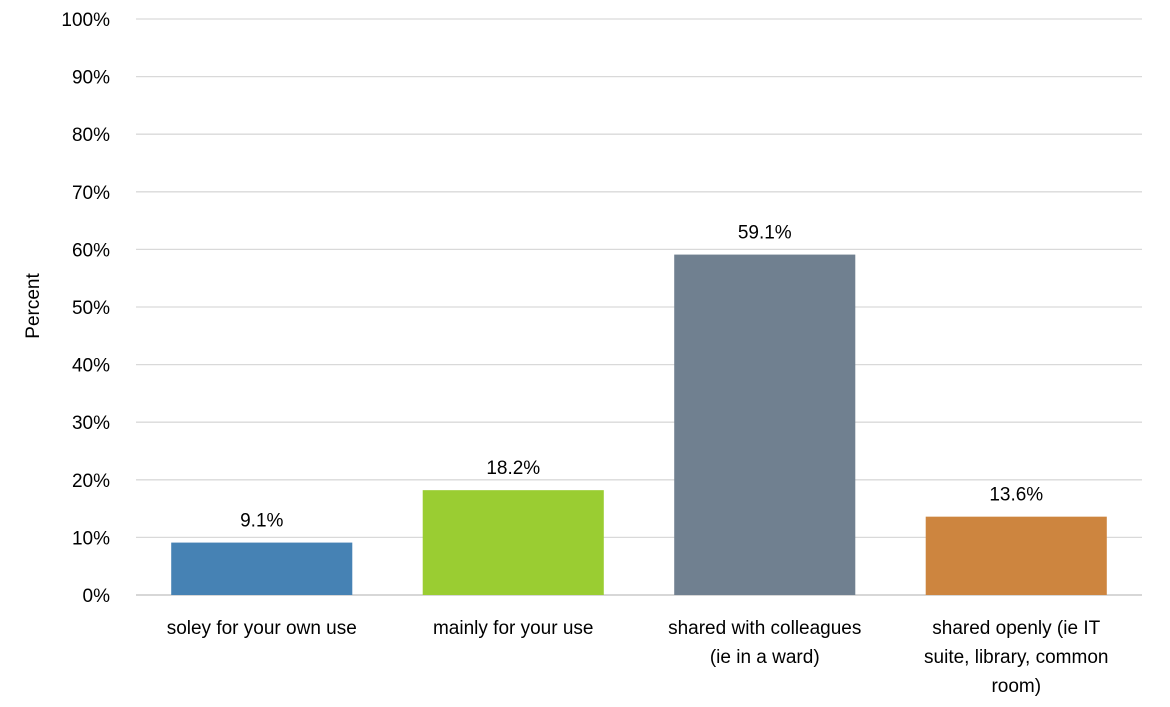 The image size is (1170, 707). Describe the element at coordinates (91, 423) in the screenshot. I see `y-tick-label-30: 30%` at that location.